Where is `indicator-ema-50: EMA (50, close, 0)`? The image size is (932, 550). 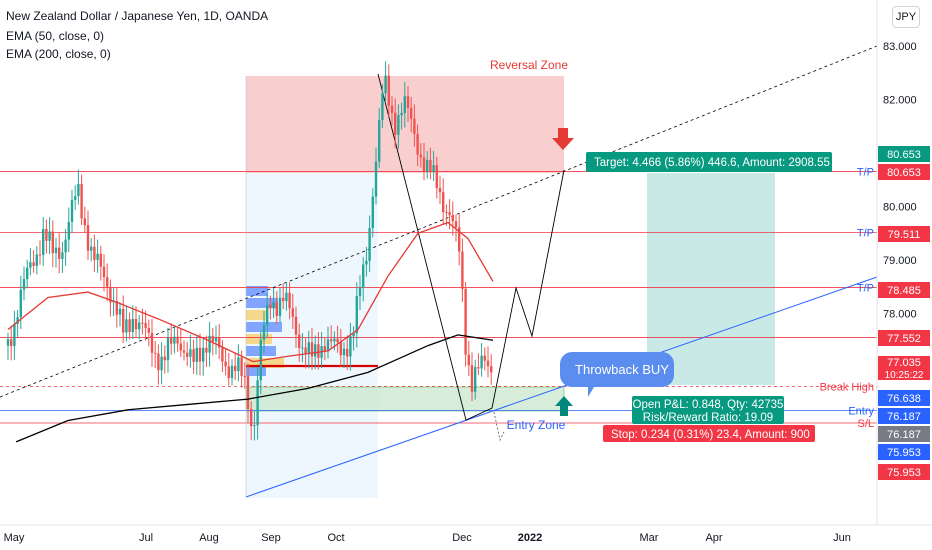
indicator-ema-50: EMA (50, close, 0) is located at coordinates (55, 36).